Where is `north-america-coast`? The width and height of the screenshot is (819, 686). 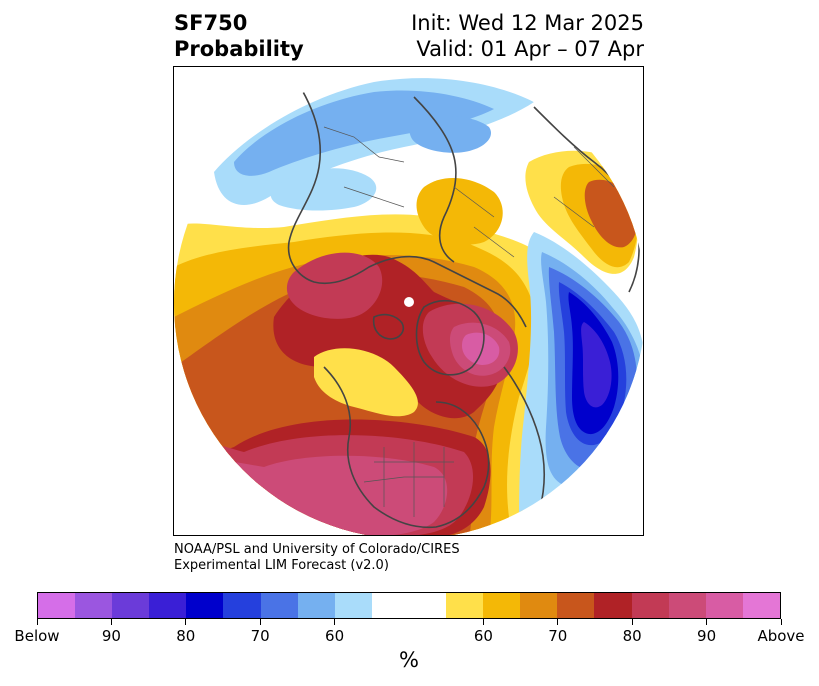 north-america-coast is located at coordinates (406, 447).